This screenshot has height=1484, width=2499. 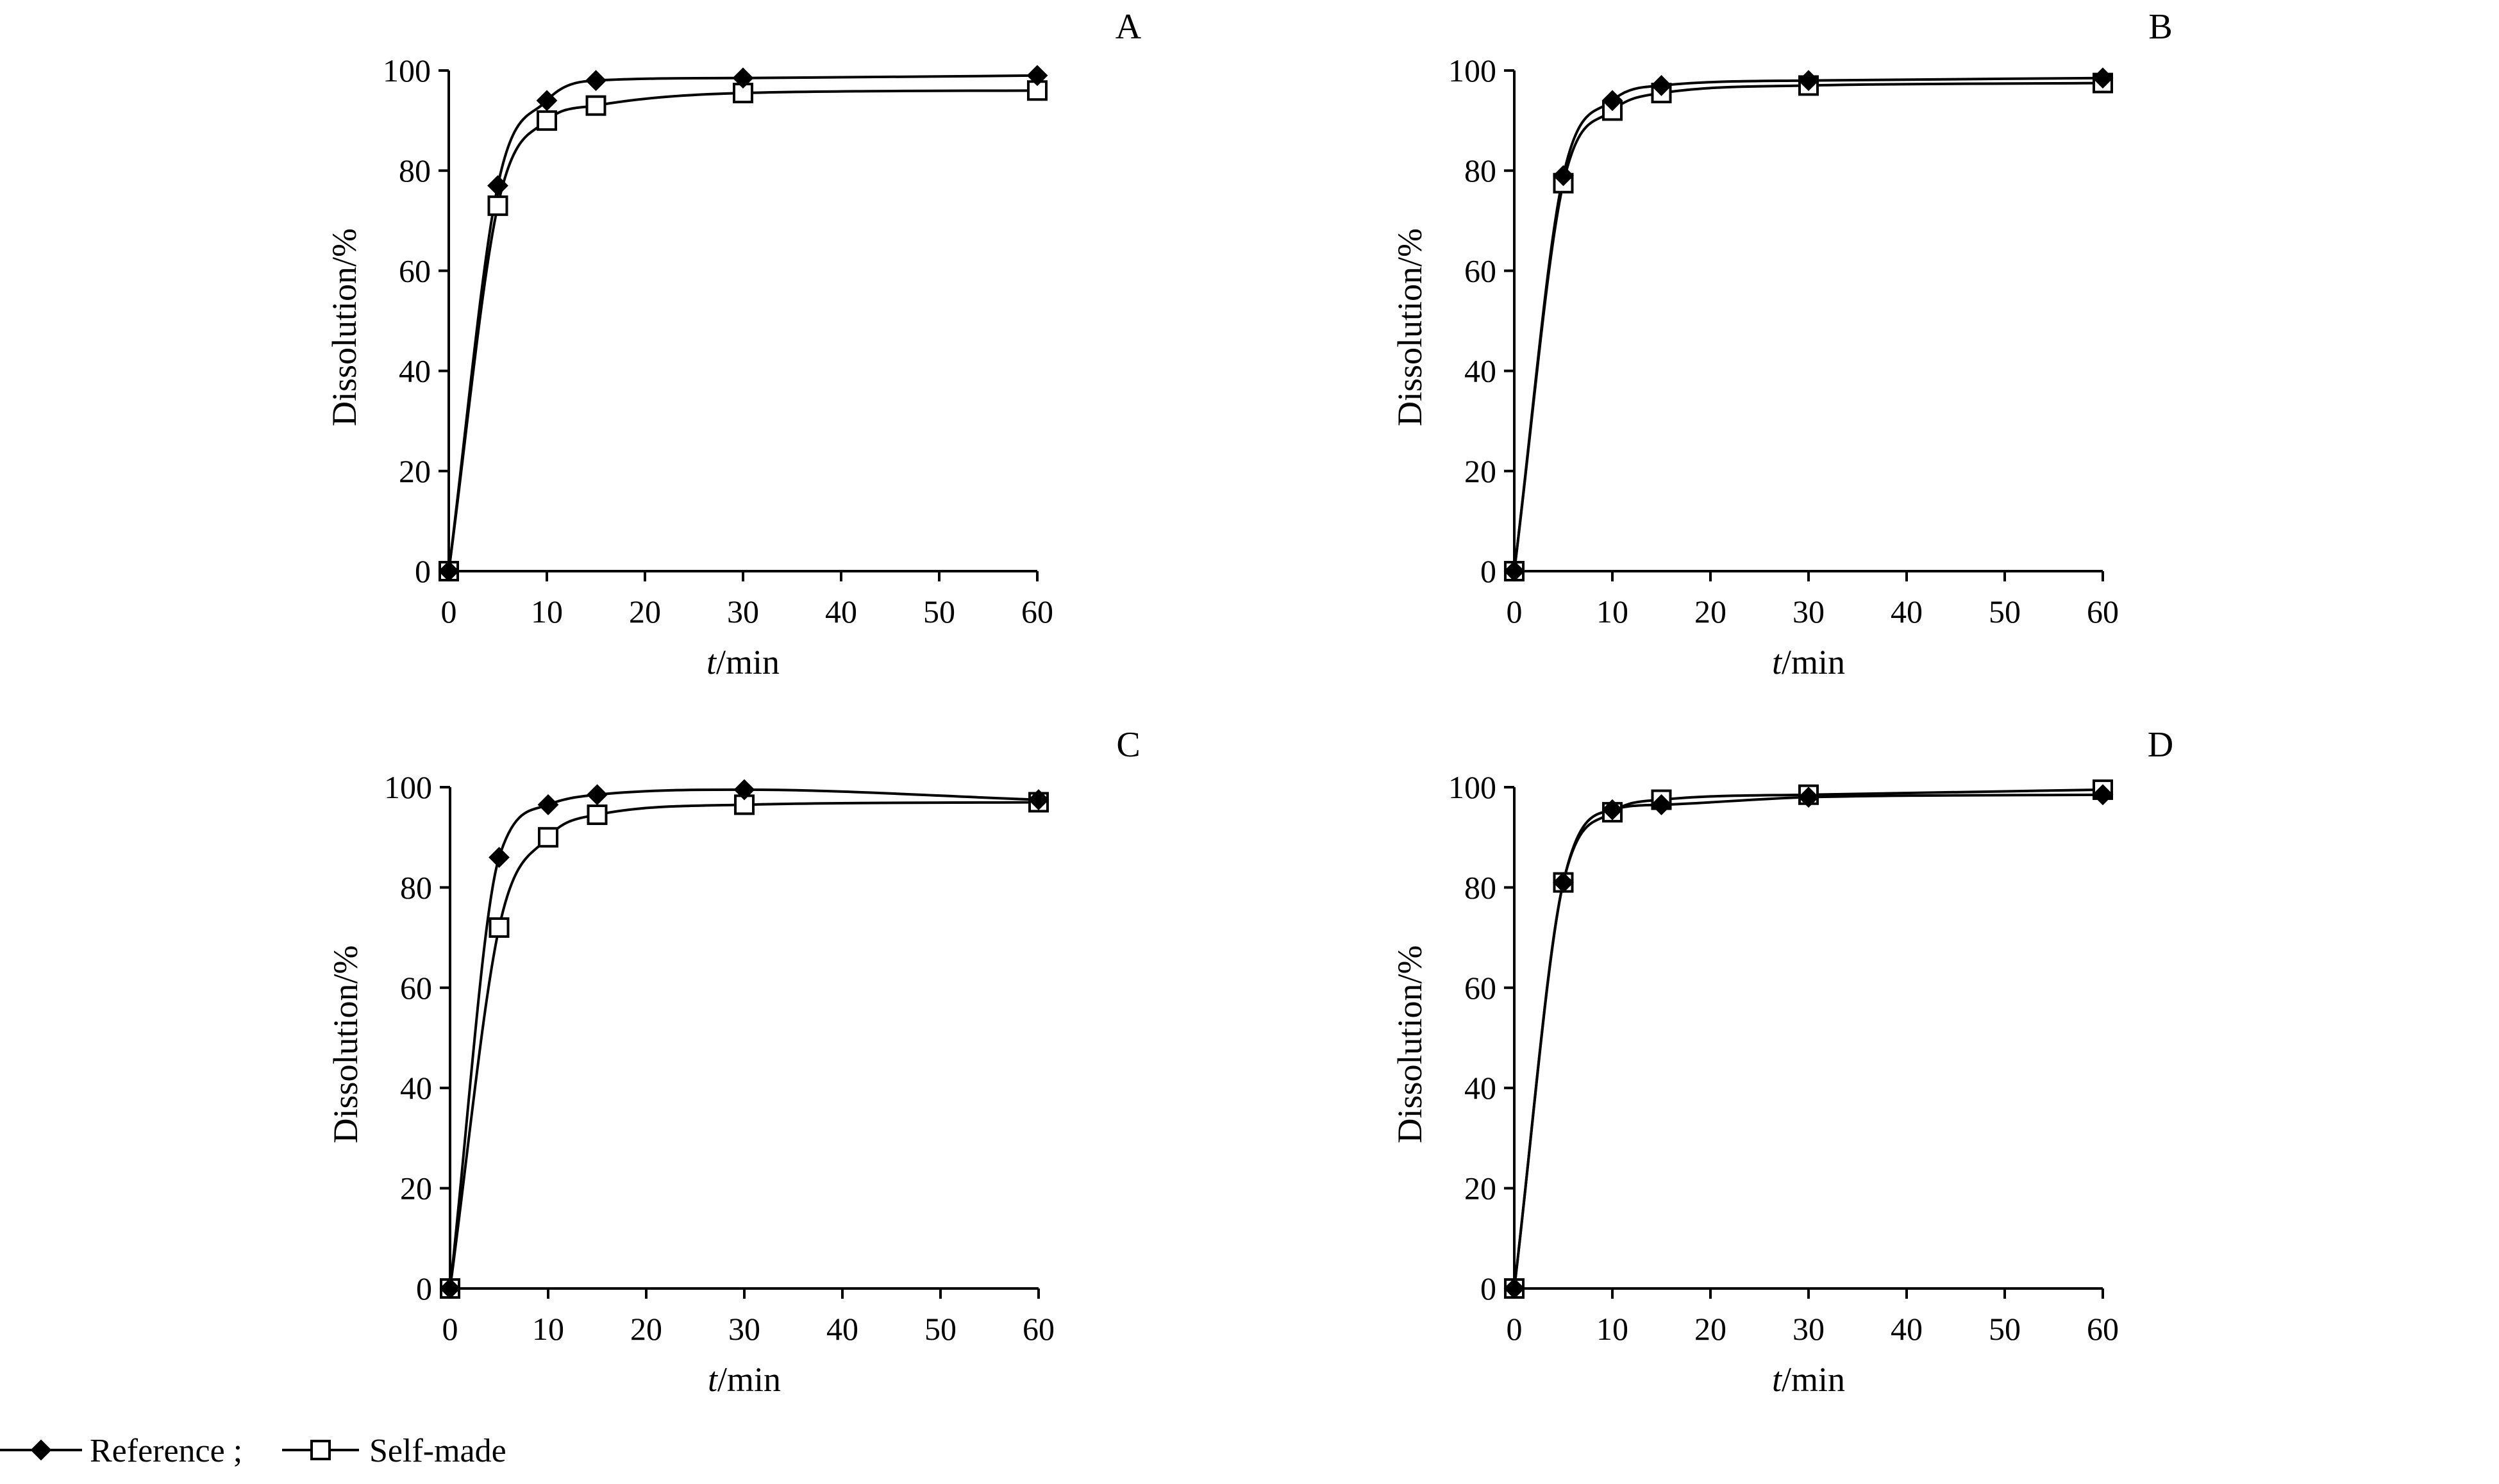 What do you see at coordinates (2160, 27) in the screenshot?
I see `panel-label: B` at bounding box center [2160, 27].